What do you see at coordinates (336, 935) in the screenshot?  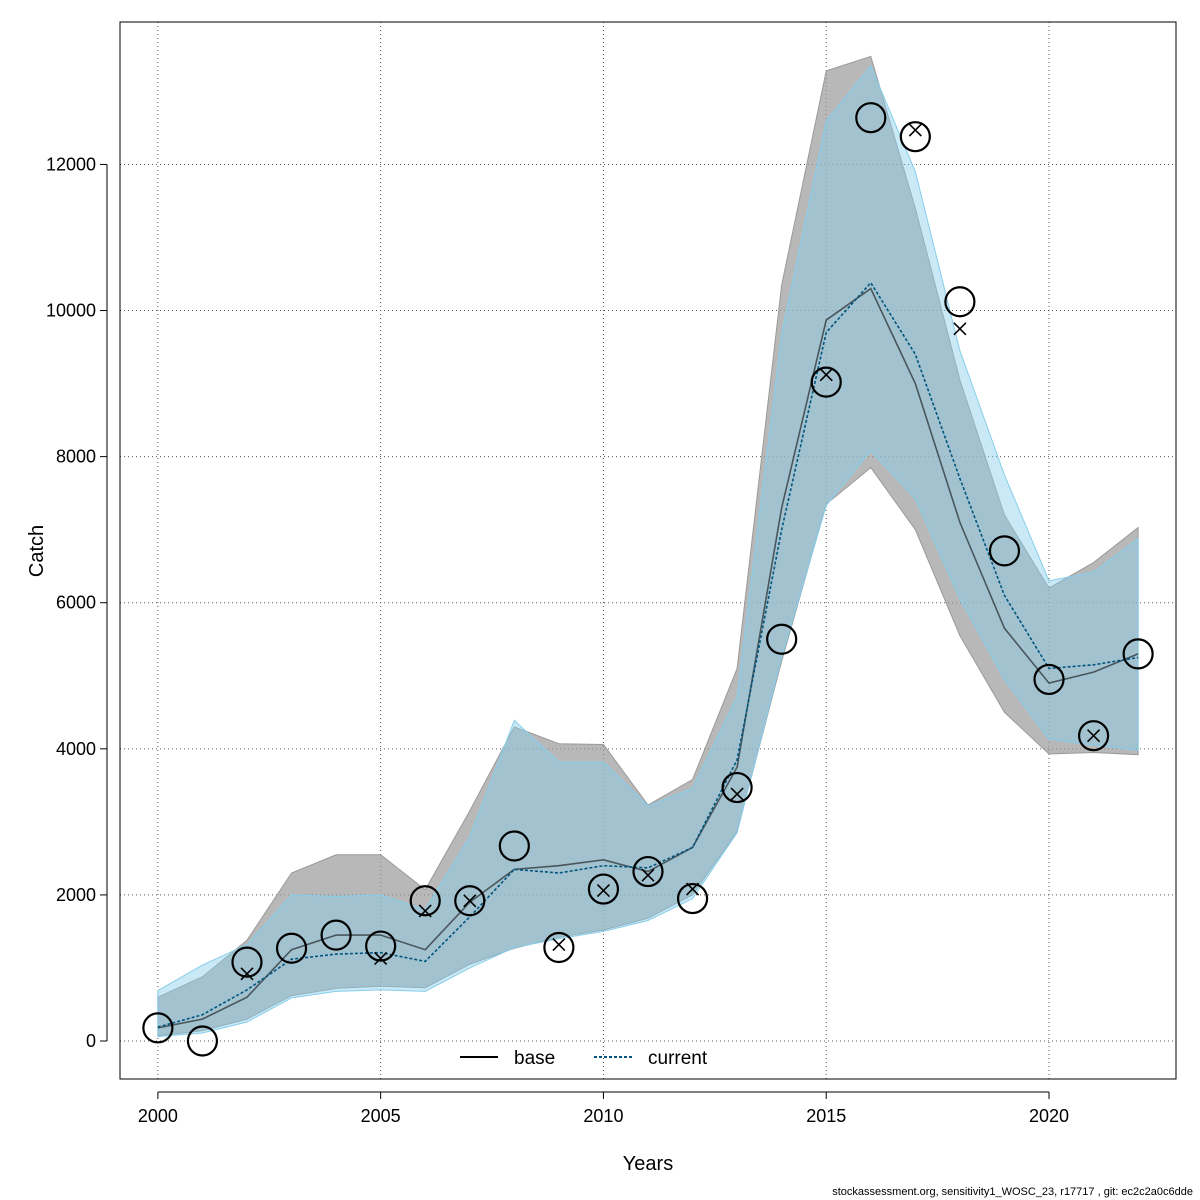 I see `observed-point-2004` at bounding box center [336, 935].